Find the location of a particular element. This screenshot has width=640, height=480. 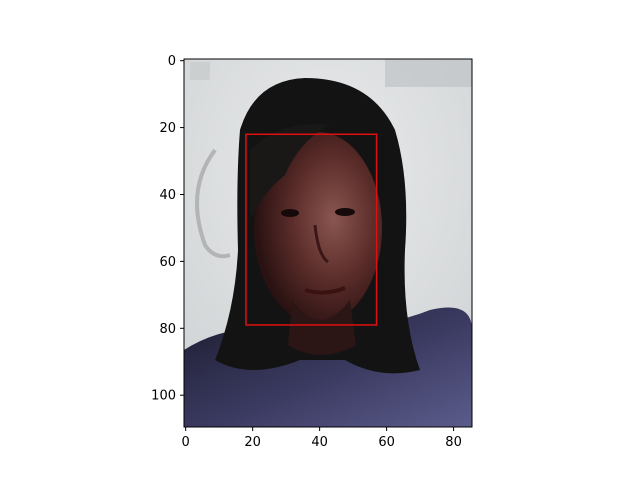

wall-poster is located at coordinates (428, 73).